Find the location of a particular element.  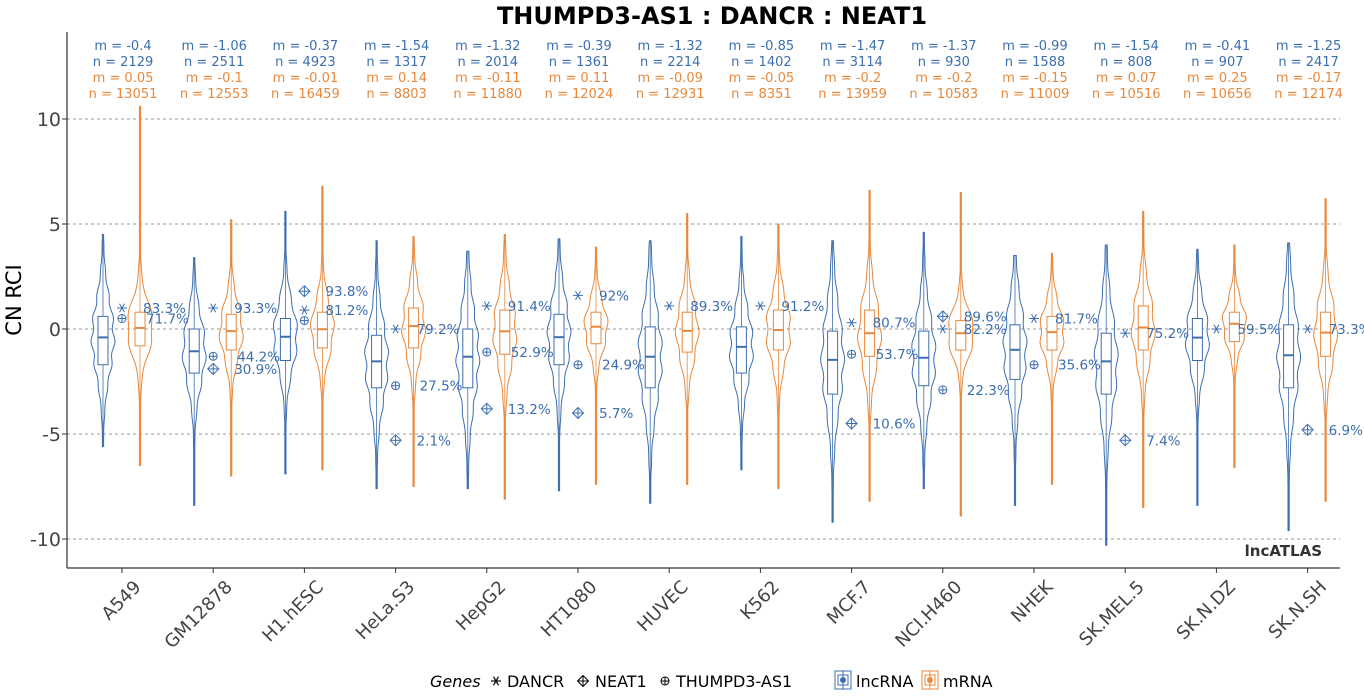

x-tick-label: K562 is located at coordinates (759, 600).